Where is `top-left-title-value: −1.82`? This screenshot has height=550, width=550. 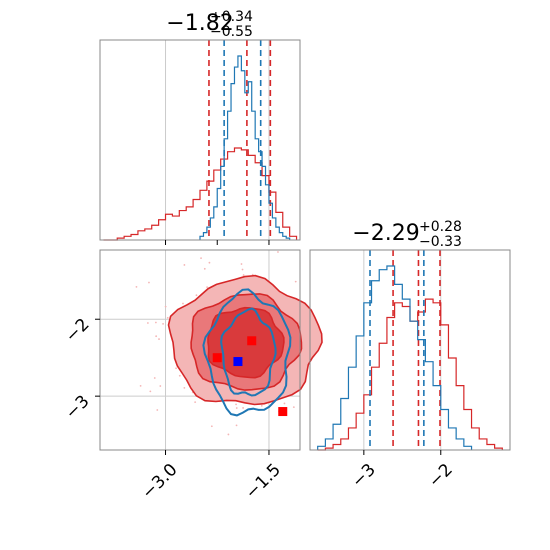
top-left-title-value: −1.82 is located at coordinates (199, 23).